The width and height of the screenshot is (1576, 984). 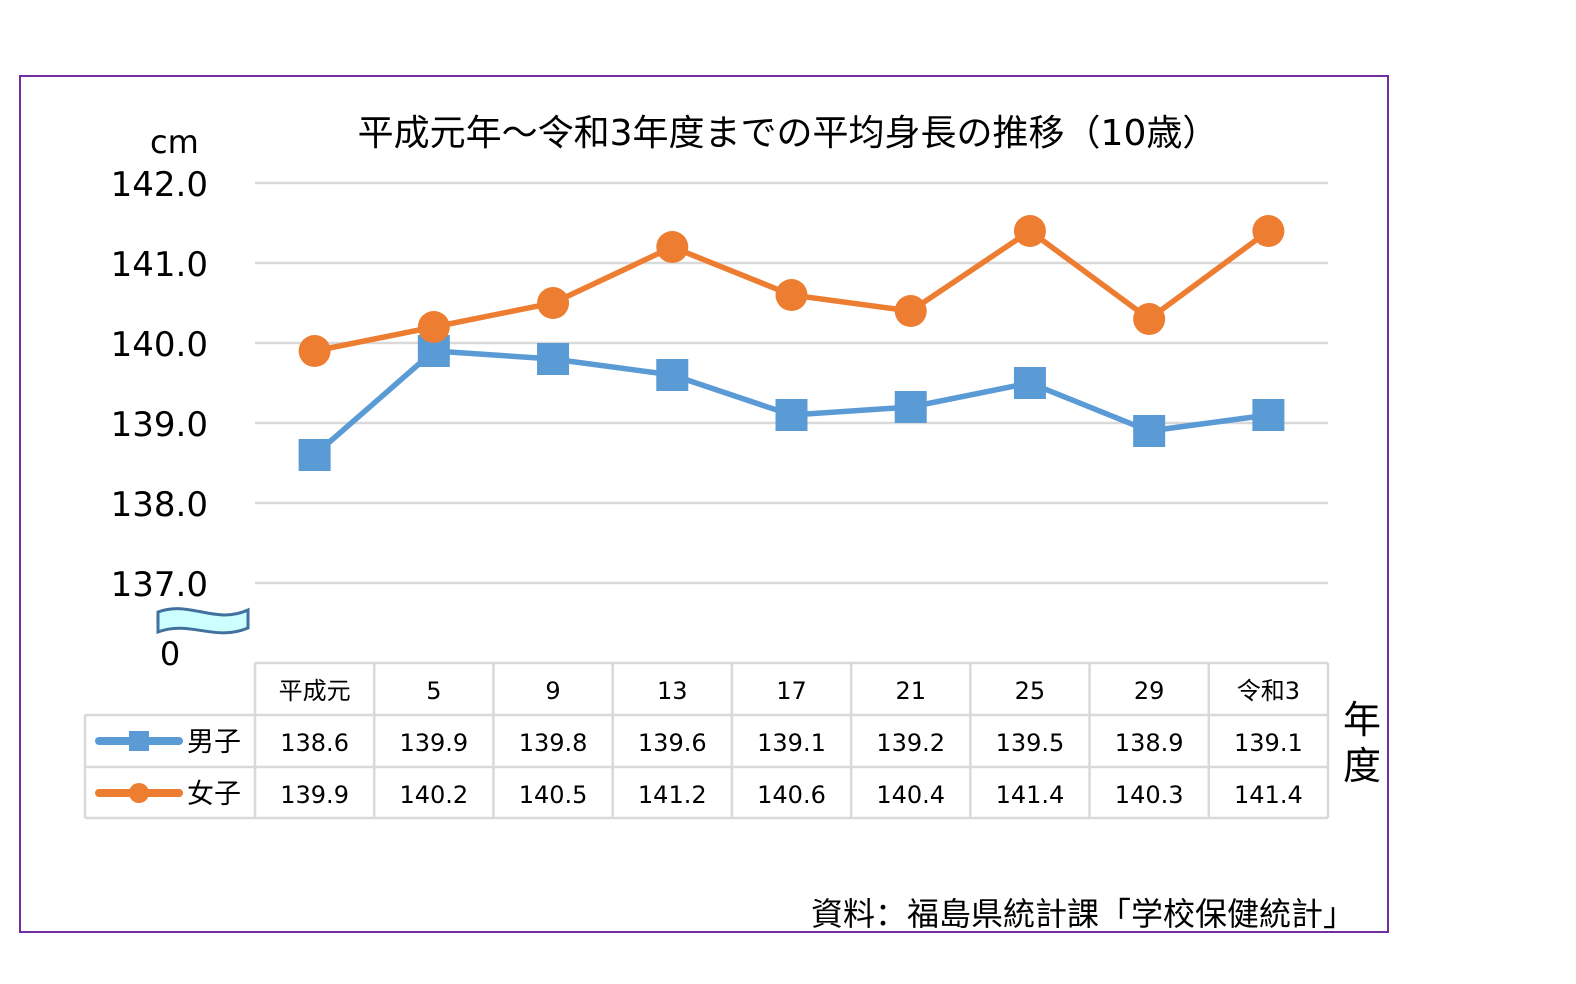 I want to click on y-tick-label: 137.0, so click(x=159, y=585).